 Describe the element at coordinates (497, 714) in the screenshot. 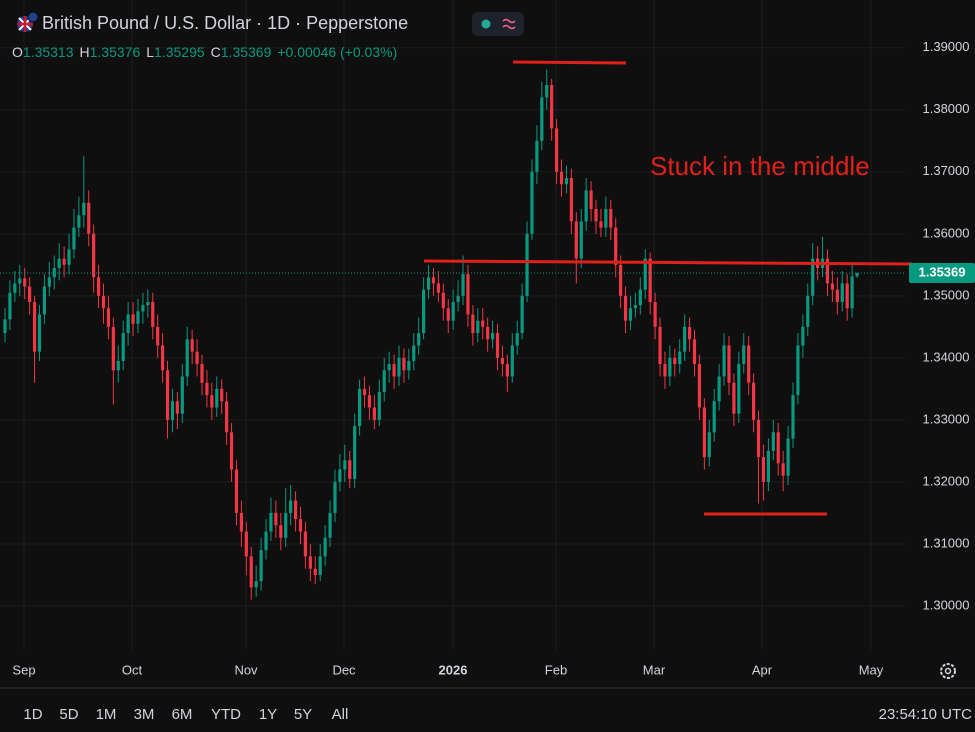

I see `toolbar: 1D 5D 1M 3M 6M YTD 1Y 5Y All 23:54:10 UTC` at that location.